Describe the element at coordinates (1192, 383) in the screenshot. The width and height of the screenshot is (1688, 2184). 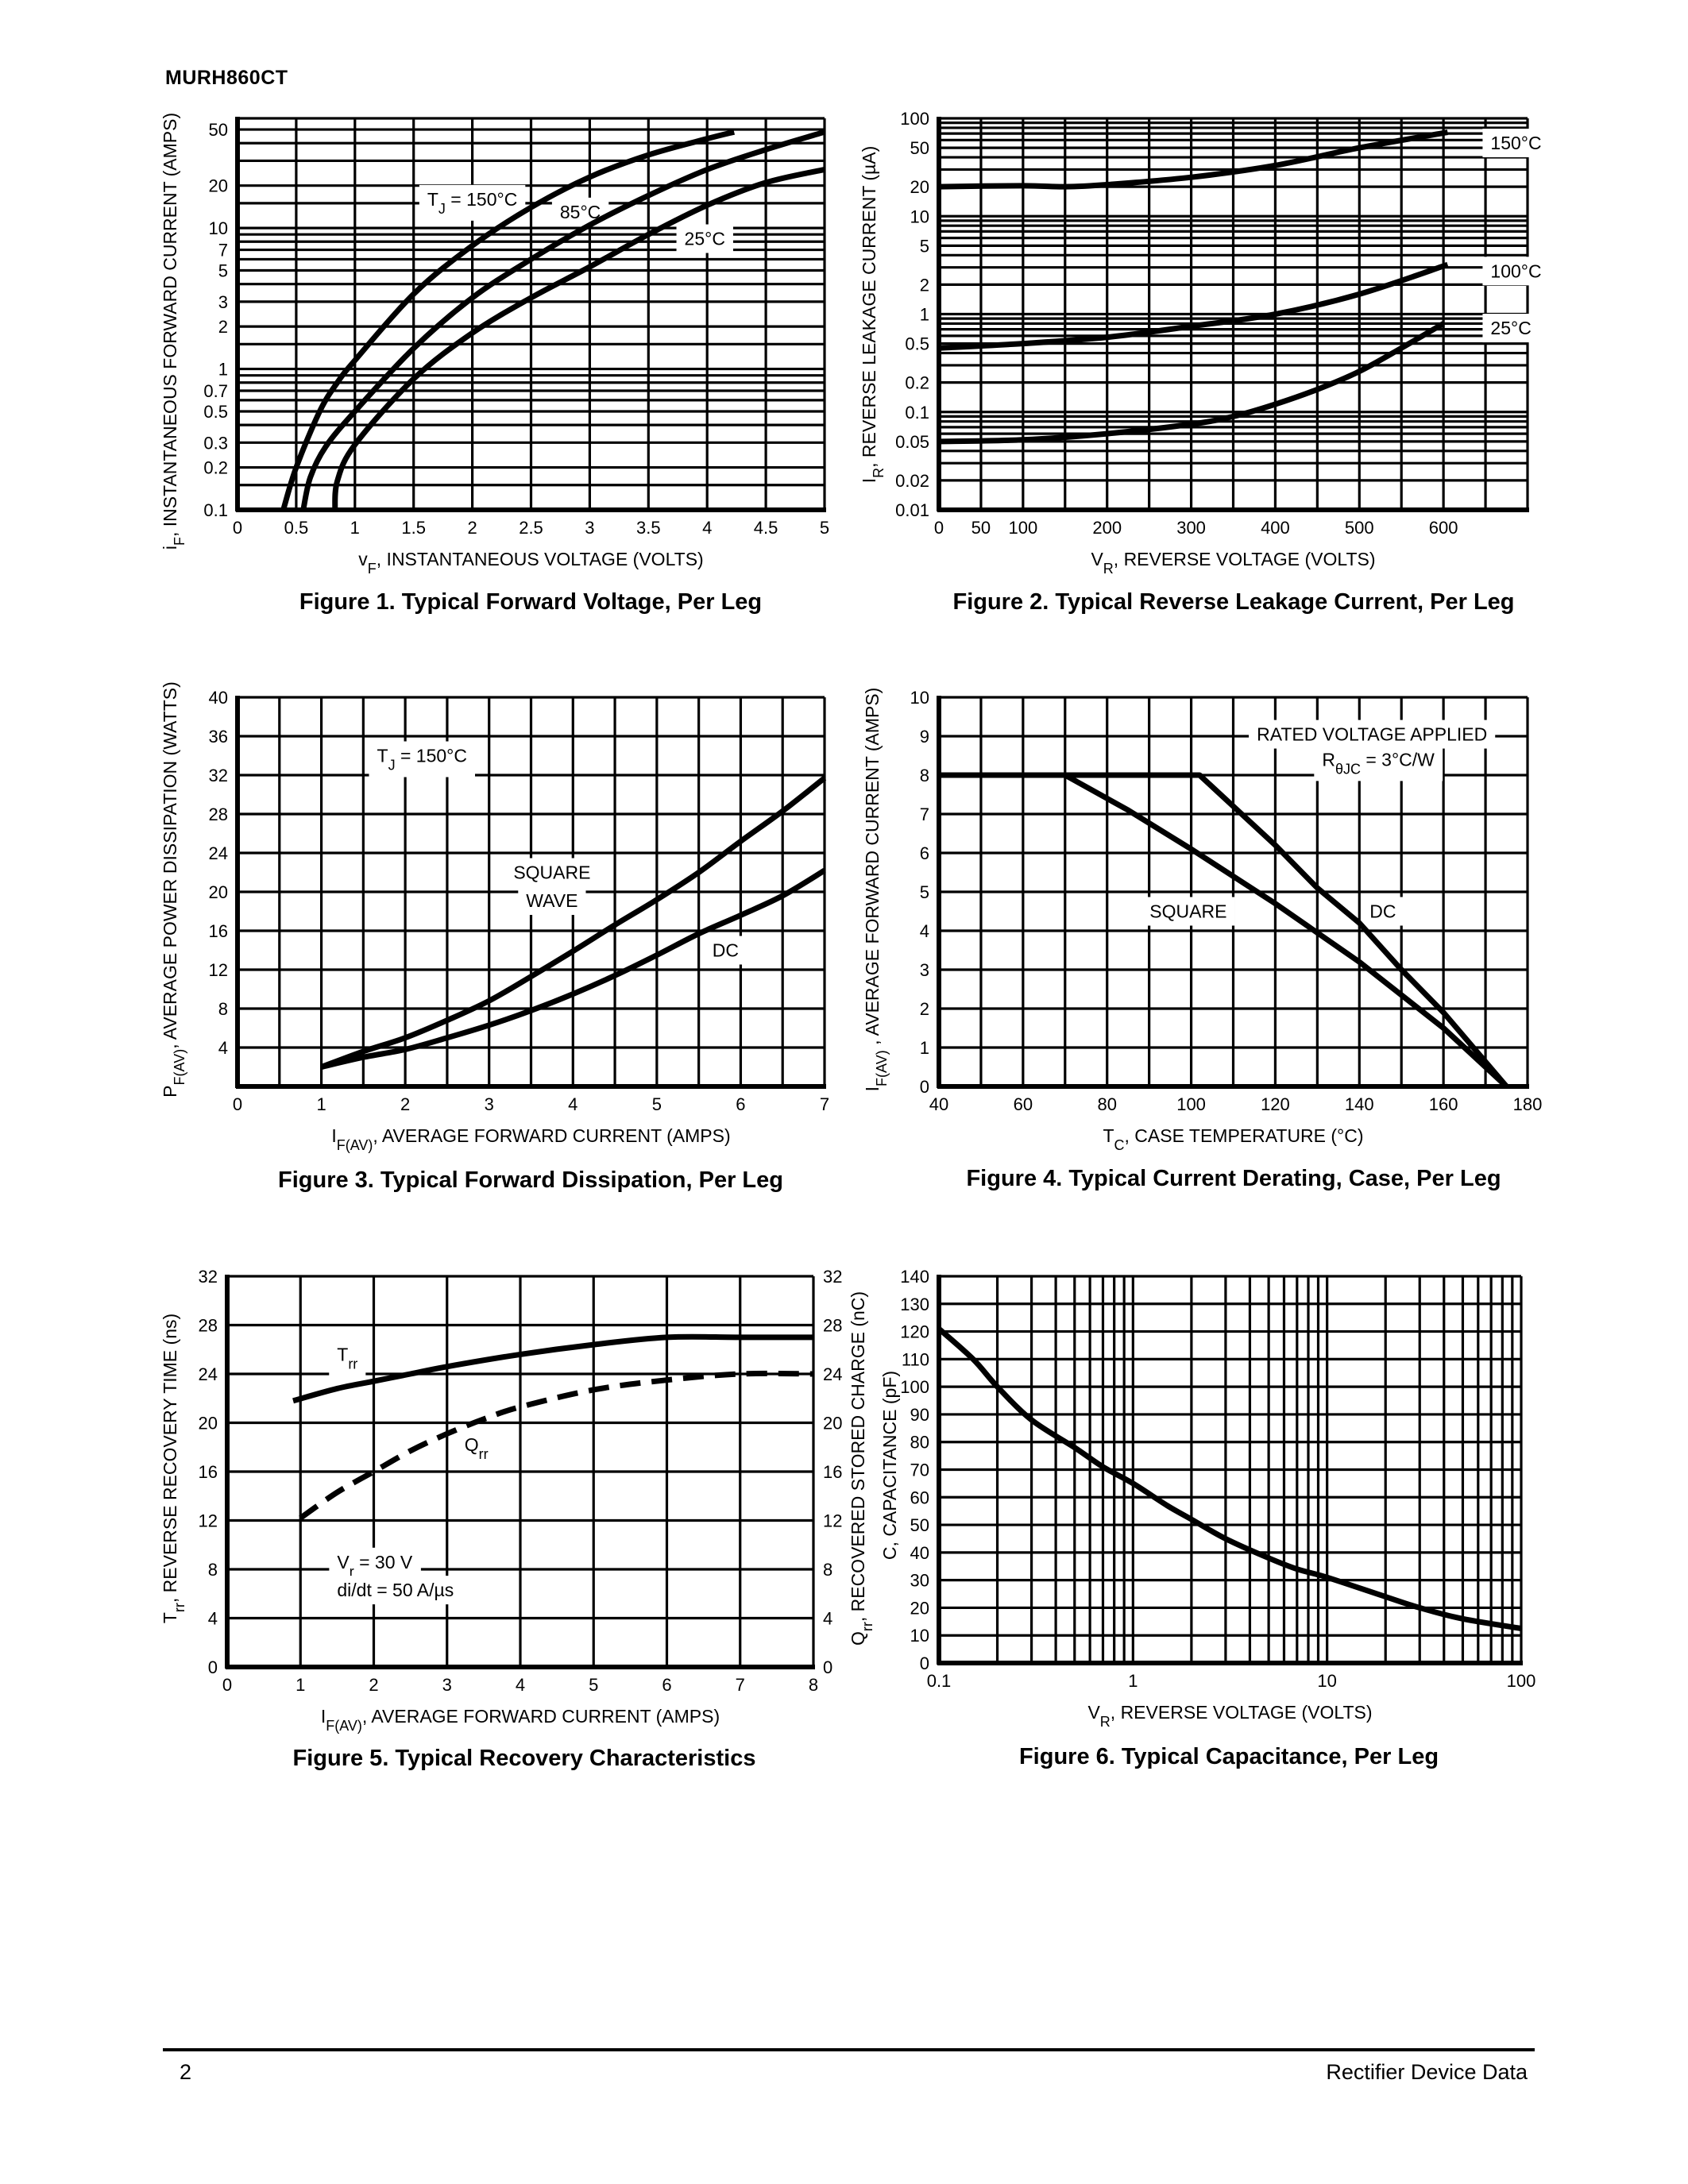
I see `series-3-curve` at that location.